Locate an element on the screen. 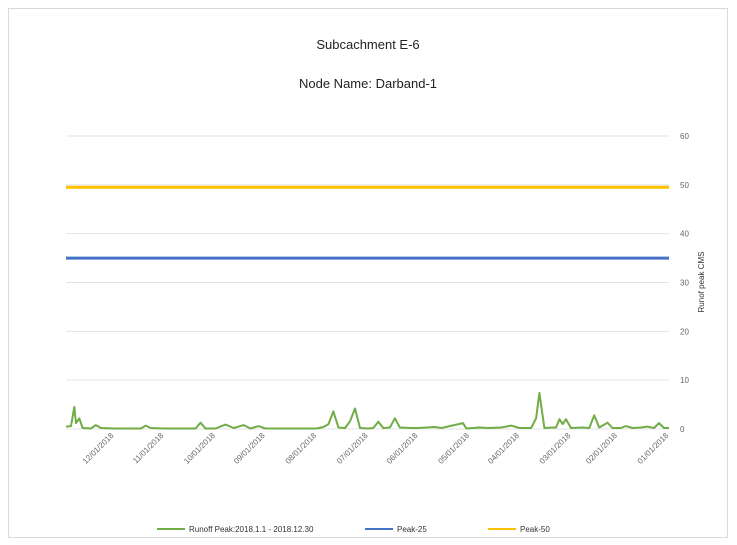 Image resolution: width=737 pixels, height=545 pixels. y-tick-label: 20 is located at coordinates (684, 331).